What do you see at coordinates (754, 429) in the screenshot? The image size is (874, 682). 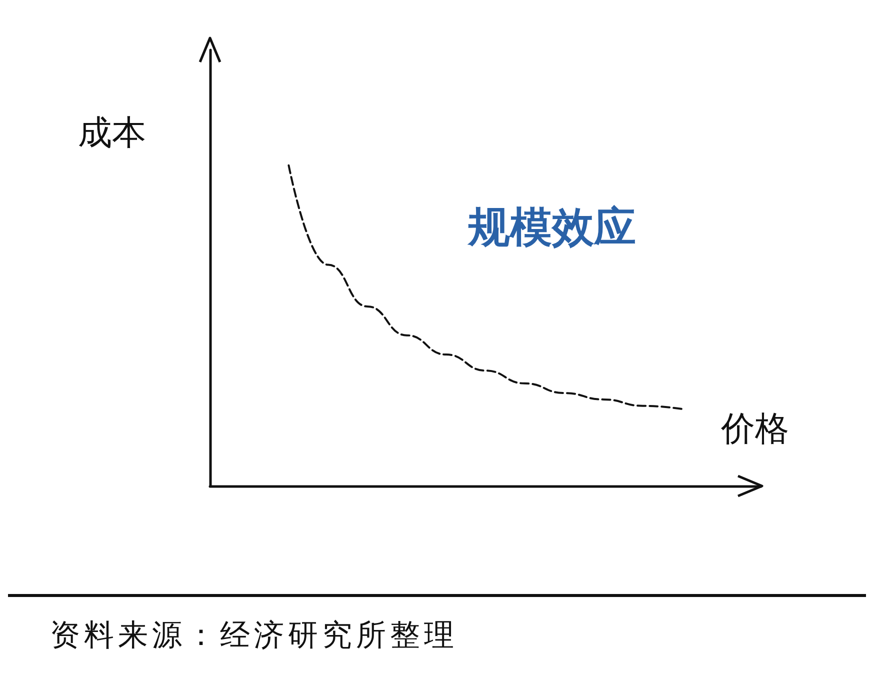 I see `x-axis-title: 价格` at bounding box center [754, 429].